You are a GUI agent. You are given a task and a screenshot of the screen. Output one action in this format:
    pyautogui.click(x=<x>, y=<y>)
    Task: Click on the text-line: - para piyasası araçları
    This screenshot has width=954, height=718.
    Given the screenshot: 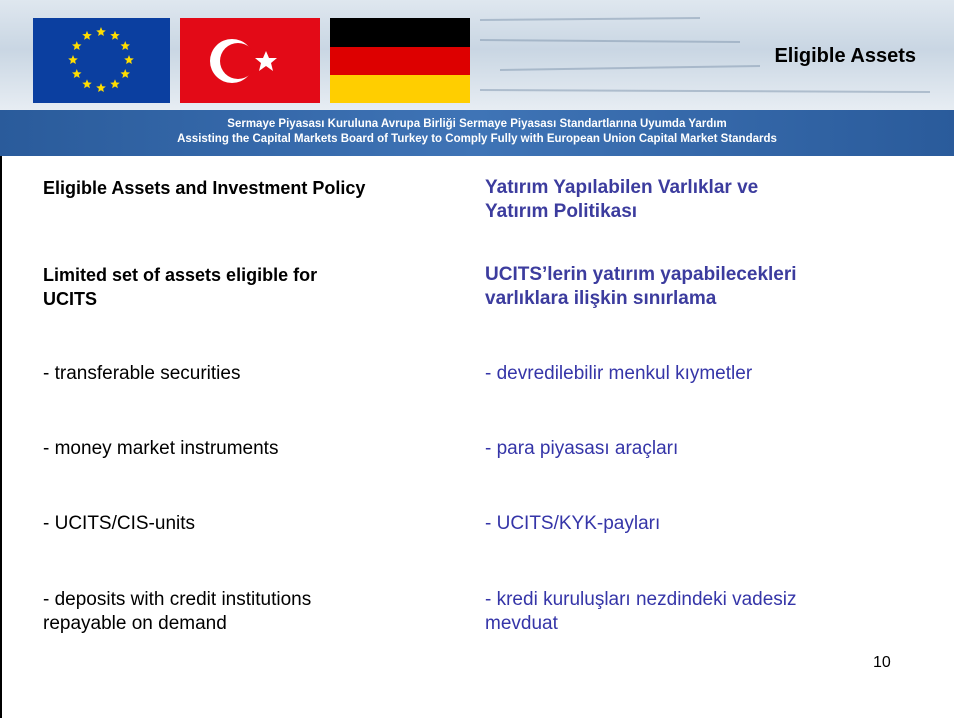 What is the action you would take?
    pyautogui.click(x=582, y=448)
    